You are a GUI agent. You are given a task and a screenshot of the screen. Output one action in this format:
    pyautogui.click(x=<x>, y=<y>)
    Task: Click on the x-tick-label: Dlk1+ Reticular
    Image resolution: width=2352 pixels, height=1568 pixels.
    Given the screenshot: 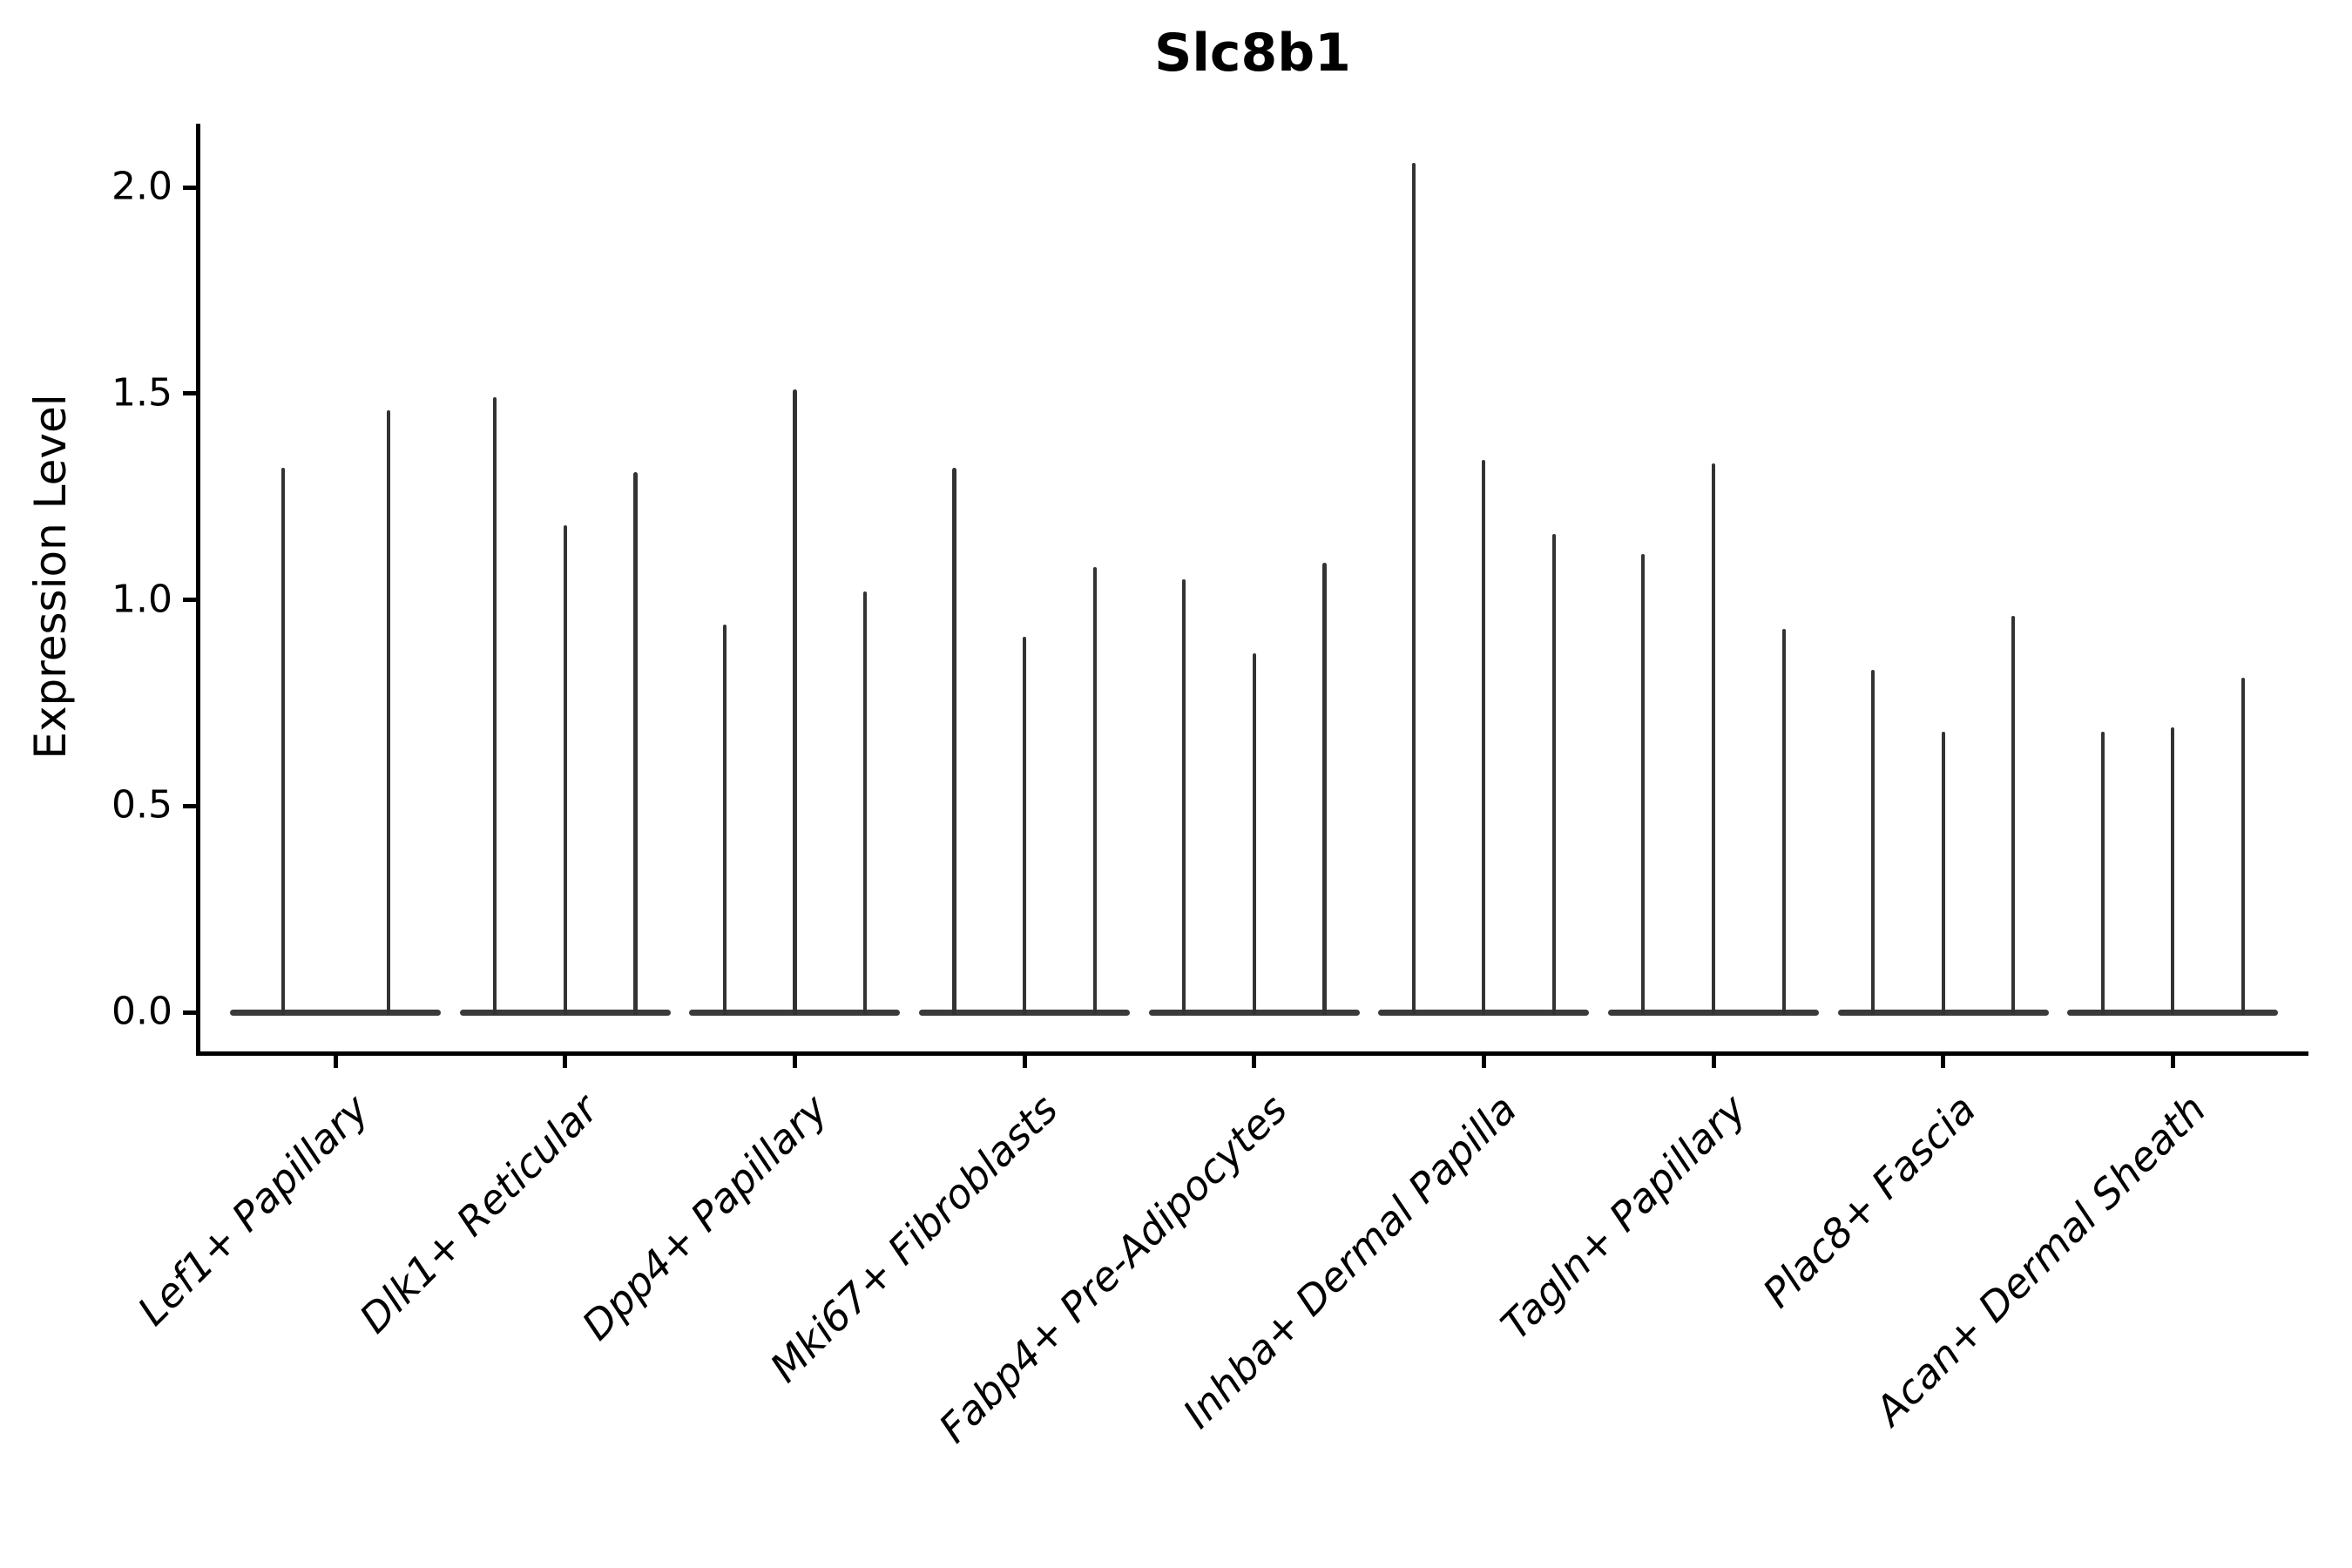 What is the action you would take?
    pyautogui.click(x=479, y=1213)
    